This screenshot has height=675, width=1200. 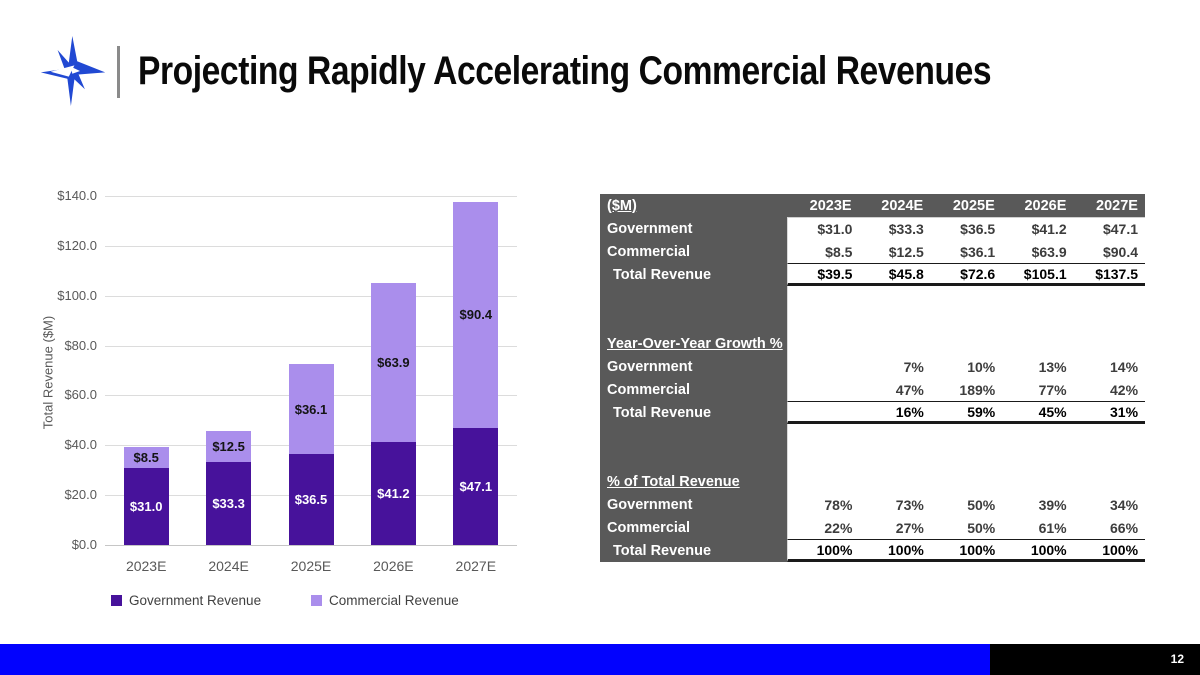 I want to click on bar-data-label: $8.5, so click(x=146, y=457).